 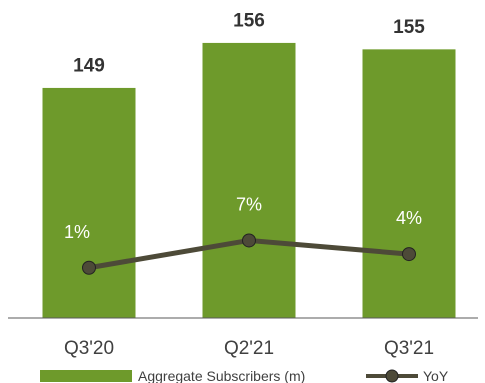 What do you see at coordinates (249, 20) in the screenshot?
I see `bar-value-label: 156` at bounding box center [249, 20].